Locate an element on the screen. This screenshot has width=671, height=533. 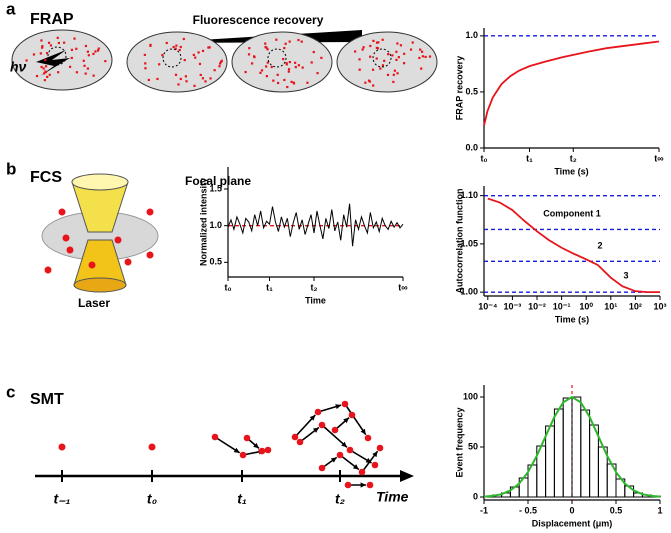
x-tick-label: 10⁻² is located at coordinates (537, 306).